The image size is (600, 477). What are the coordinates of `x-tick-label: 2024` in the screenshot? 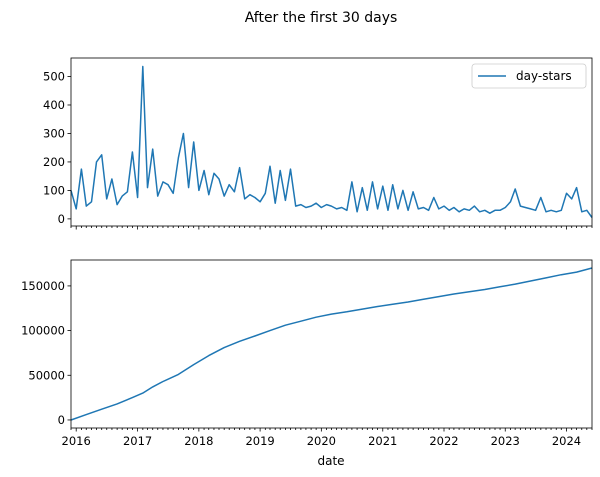 It's located at (566, 441).